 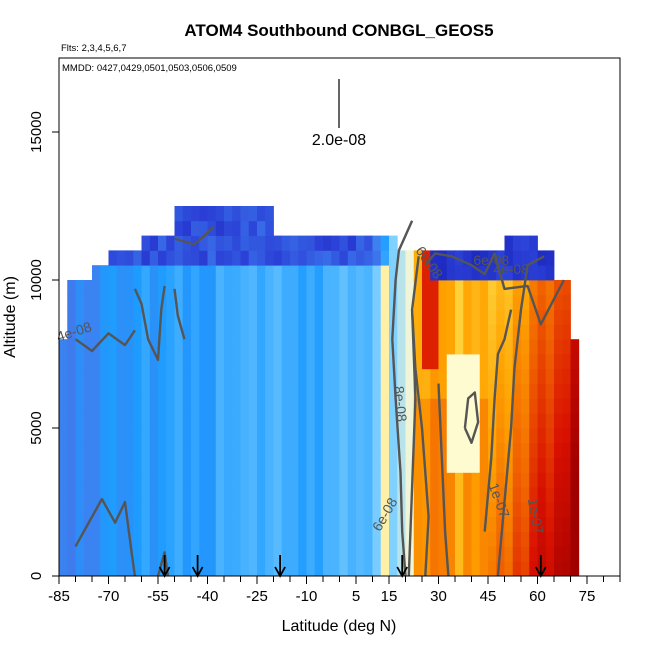 What do you see at coordinates (402, 572) in the screenshot?
I see `flight-arrow-head` at bounding box center [402, 572].